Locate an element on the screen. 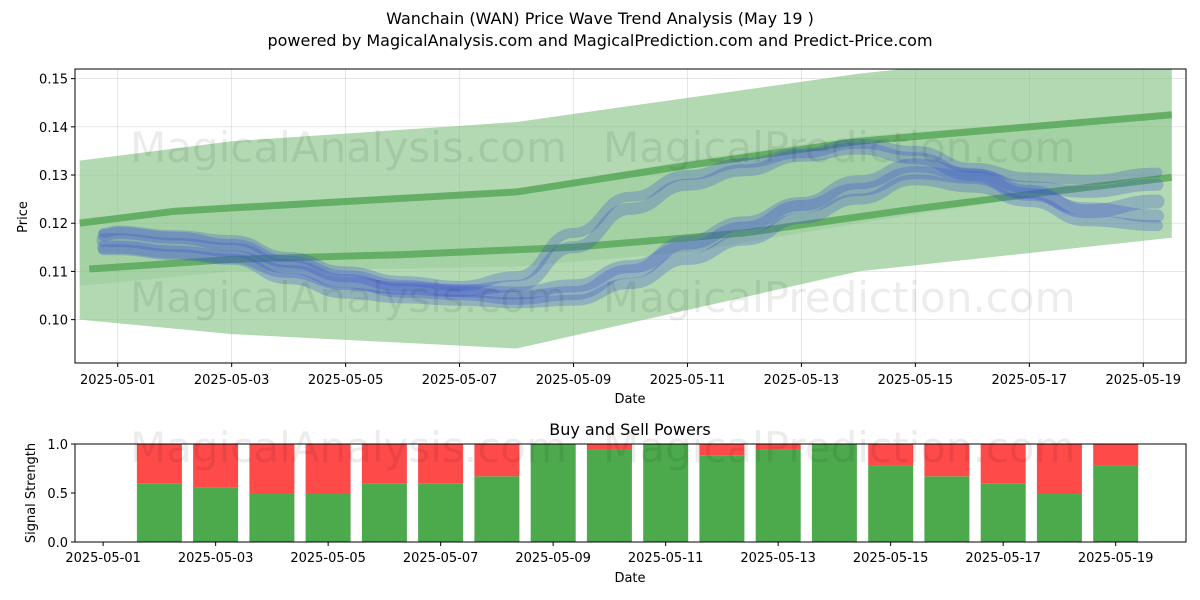 The height and width of the screenshot is (600, 1200). y-tick-label: 0.15 is located at coordinates (53, 80).